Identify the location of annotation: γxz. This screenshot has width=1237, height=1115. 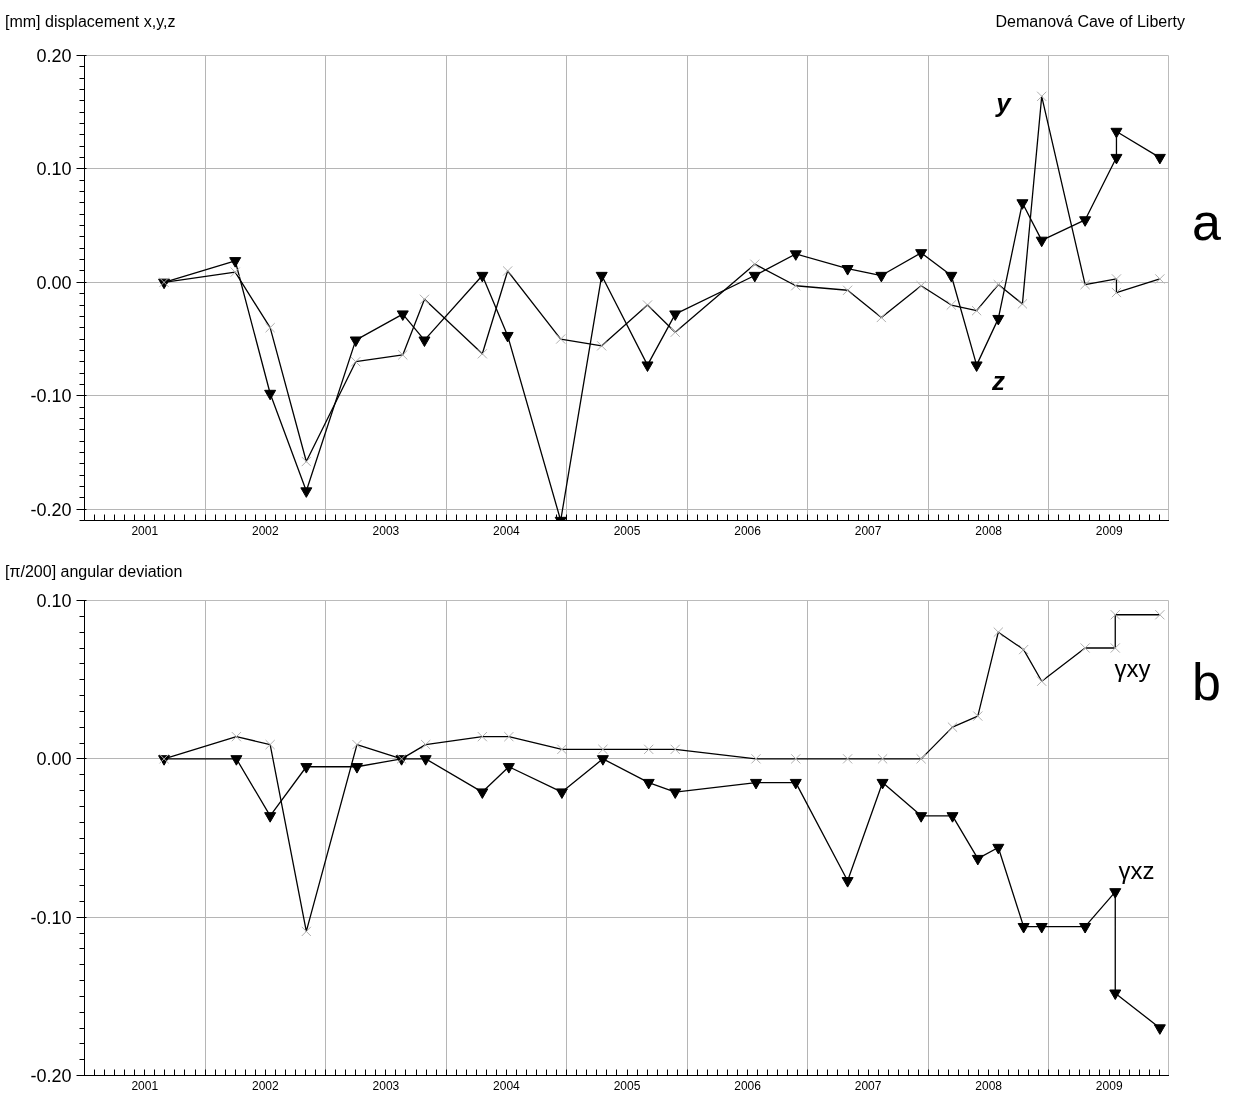
(1136, 870).